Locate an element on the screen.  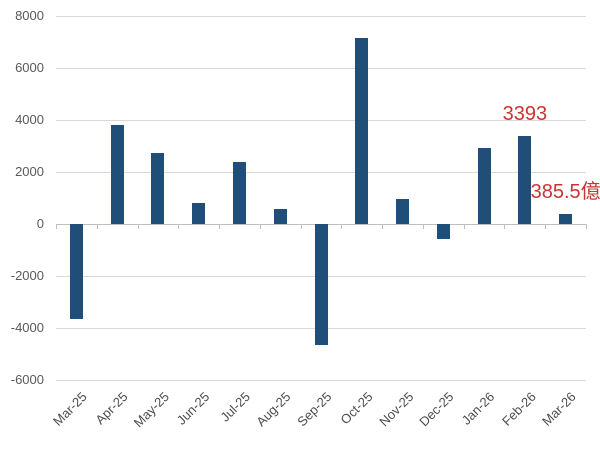
x-axis-tick-label: Oct-25 is located at coordinates (356, 408).